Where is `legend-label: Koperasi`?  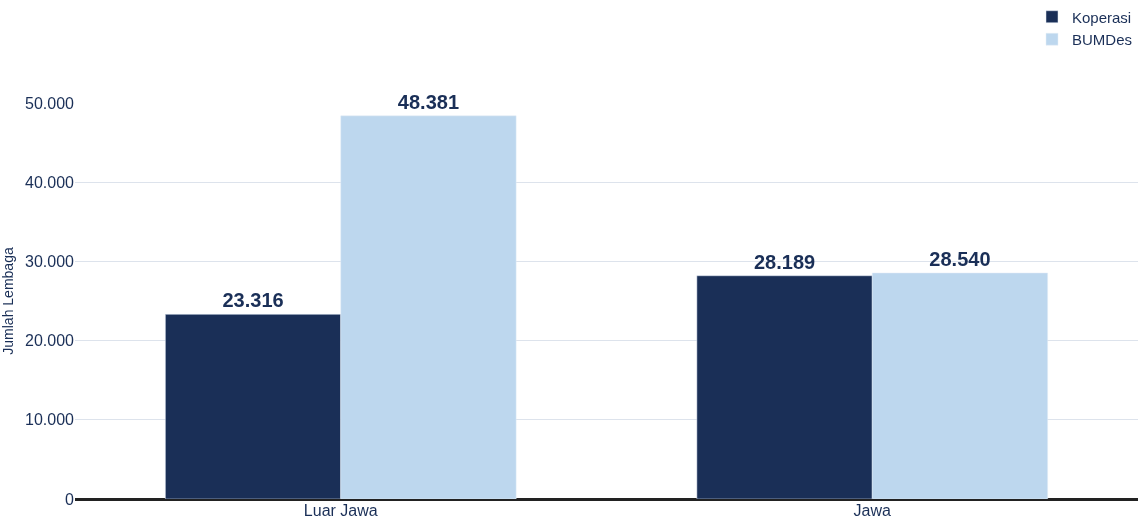 legend-label: Koperasi is located at coordinates (1102, 17).